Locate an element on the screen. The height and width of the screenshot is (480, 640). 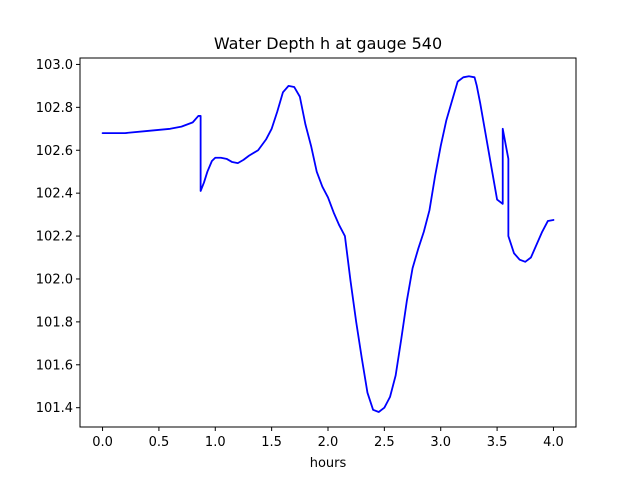
x-tick-label: 2.0 is located at coordinates (328, 442).